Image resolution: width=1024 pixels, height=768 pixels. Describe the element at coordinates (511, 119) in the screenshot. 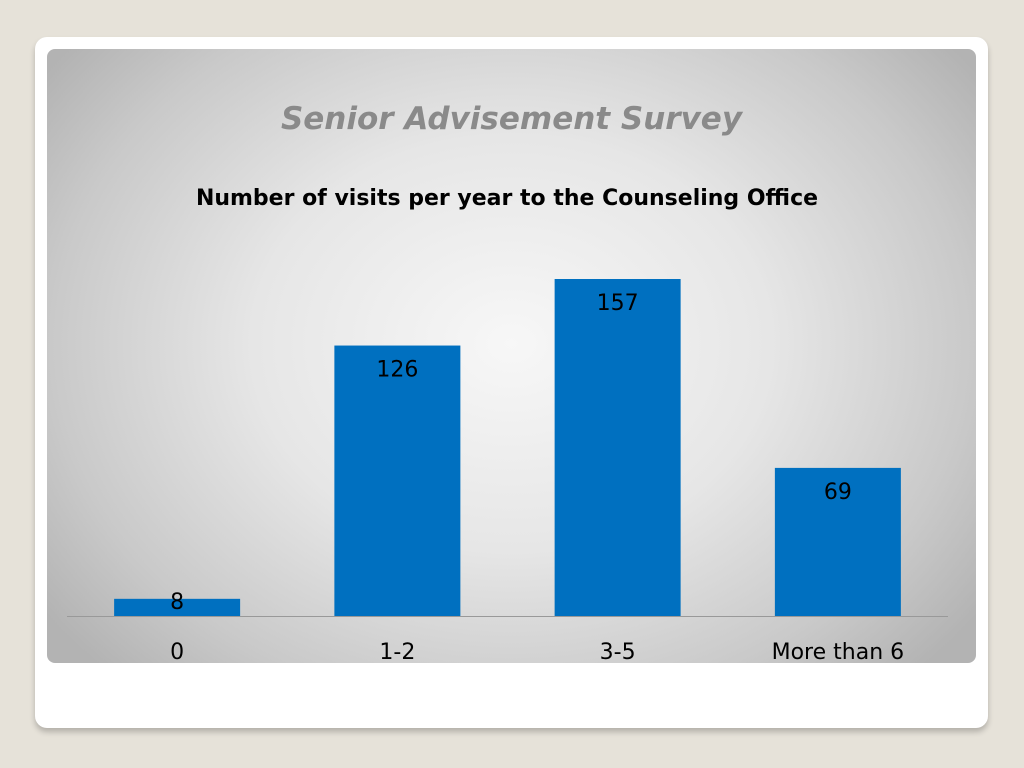

I see `slide-title: Senior Advisement Survey` at that location.